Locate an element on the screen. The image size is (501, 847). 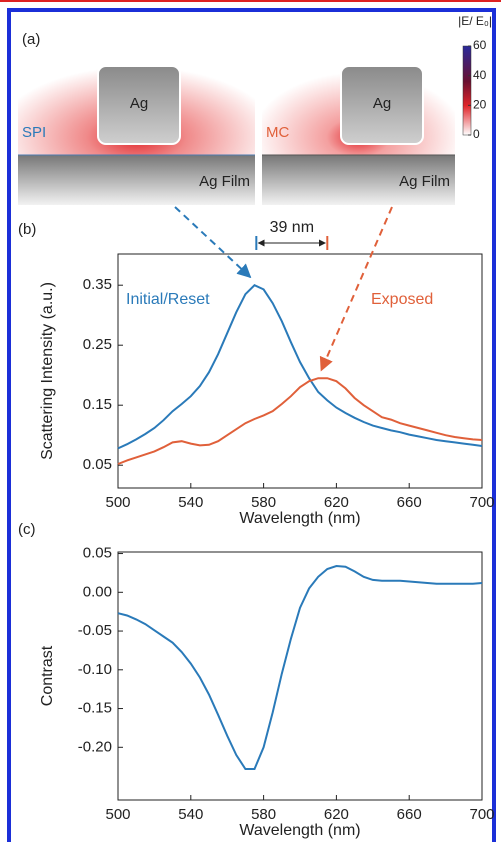
mode-label: SPI is located at coordinates (34, 132).